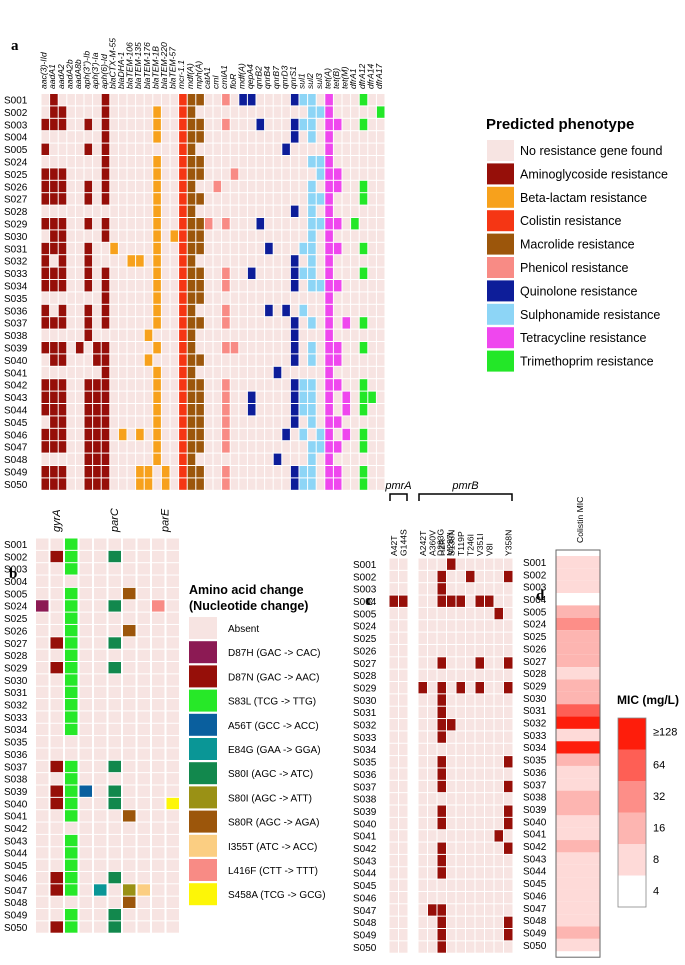 This screenshot has height=965, width=685. I want to click on legend-swatch-a, so click(500, 244).